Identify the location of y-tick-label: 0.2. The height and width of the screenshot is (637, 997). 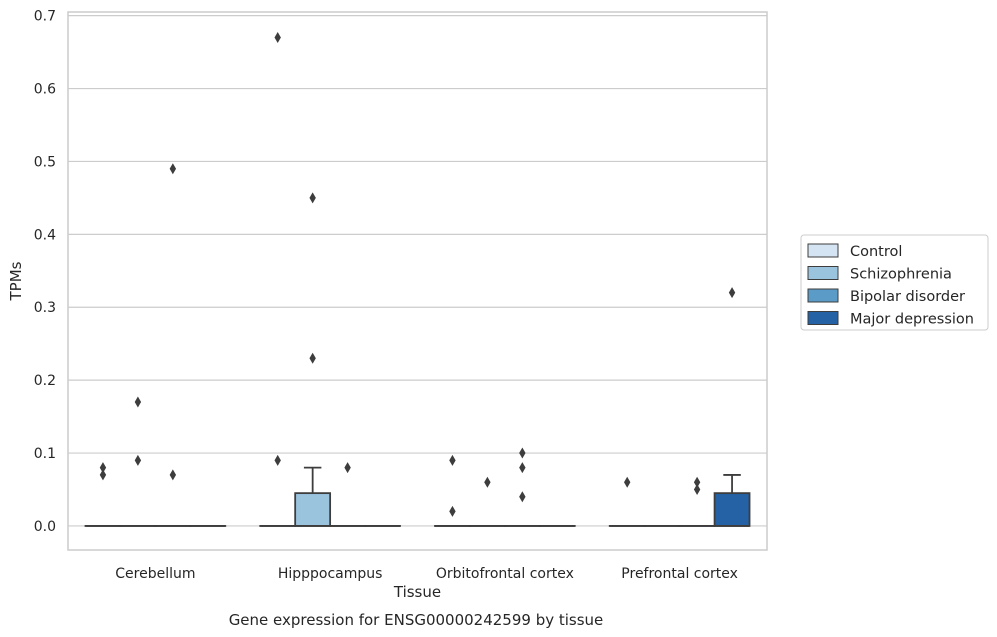
(45, 381).